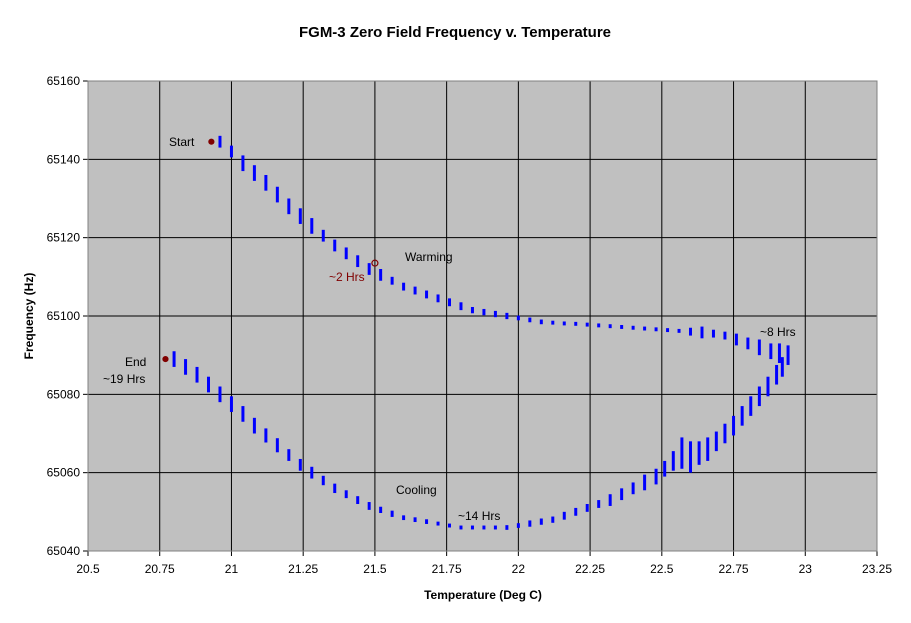  Describe the element at coordinates (232, 569) in the screenshot. I see `x-tick-label: 21` at that location.